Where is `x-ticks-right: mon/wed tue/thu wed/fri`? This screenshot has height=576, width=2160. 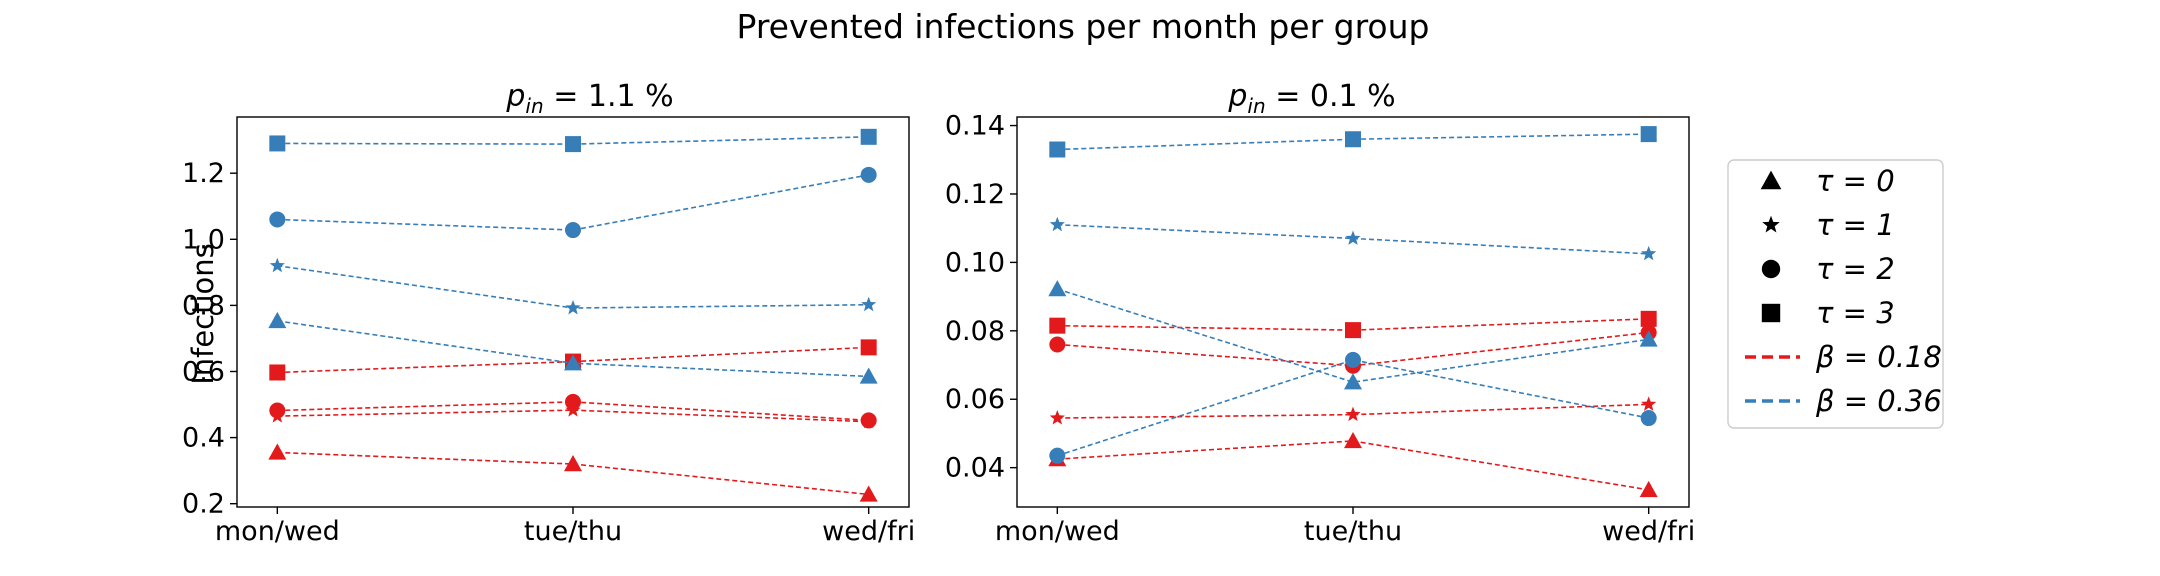 x-ticks-right: mon/wed tue/thu wed/fri is located at coordinates (1345, 527).